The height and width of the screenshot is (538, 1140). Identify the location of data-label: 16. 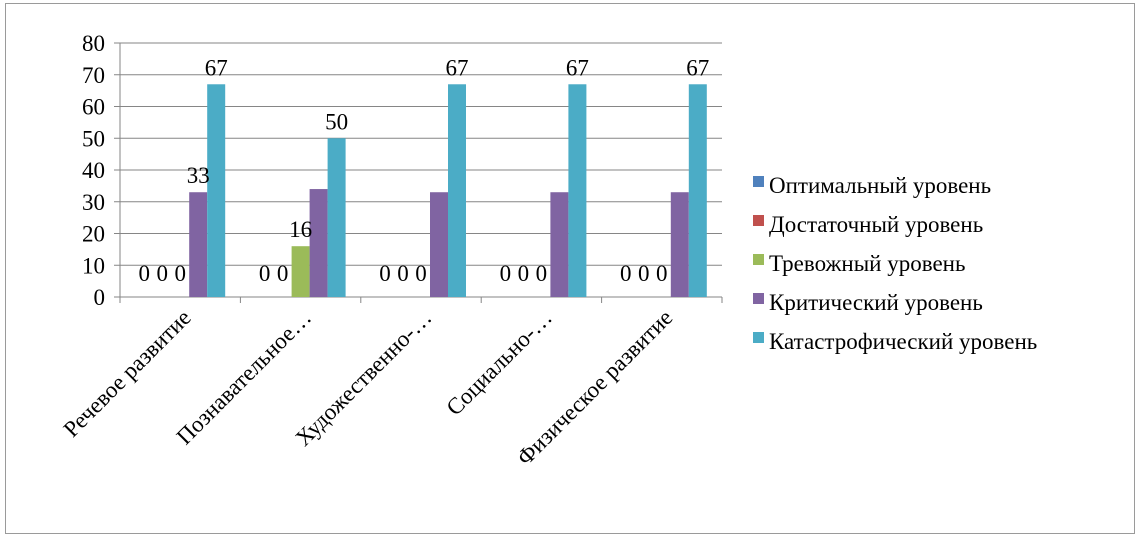
(300, 229).